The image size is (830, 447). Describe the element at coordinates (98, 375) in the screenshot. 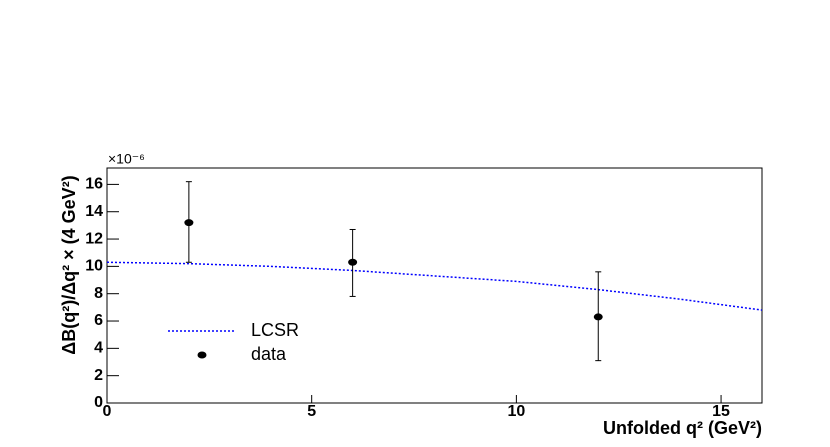

I see `y-tick-label: 2` at that location.